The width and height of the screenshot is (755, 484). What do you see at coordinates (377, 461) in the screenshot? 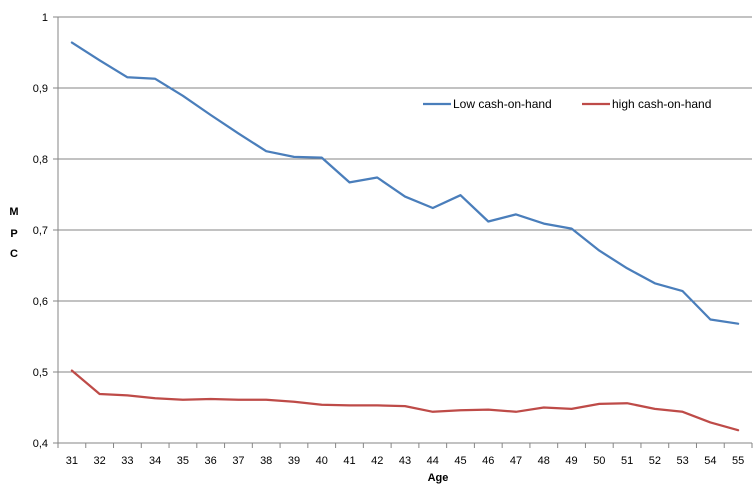
I see `x-tick-label: 42` at bounding box center [377, 461].